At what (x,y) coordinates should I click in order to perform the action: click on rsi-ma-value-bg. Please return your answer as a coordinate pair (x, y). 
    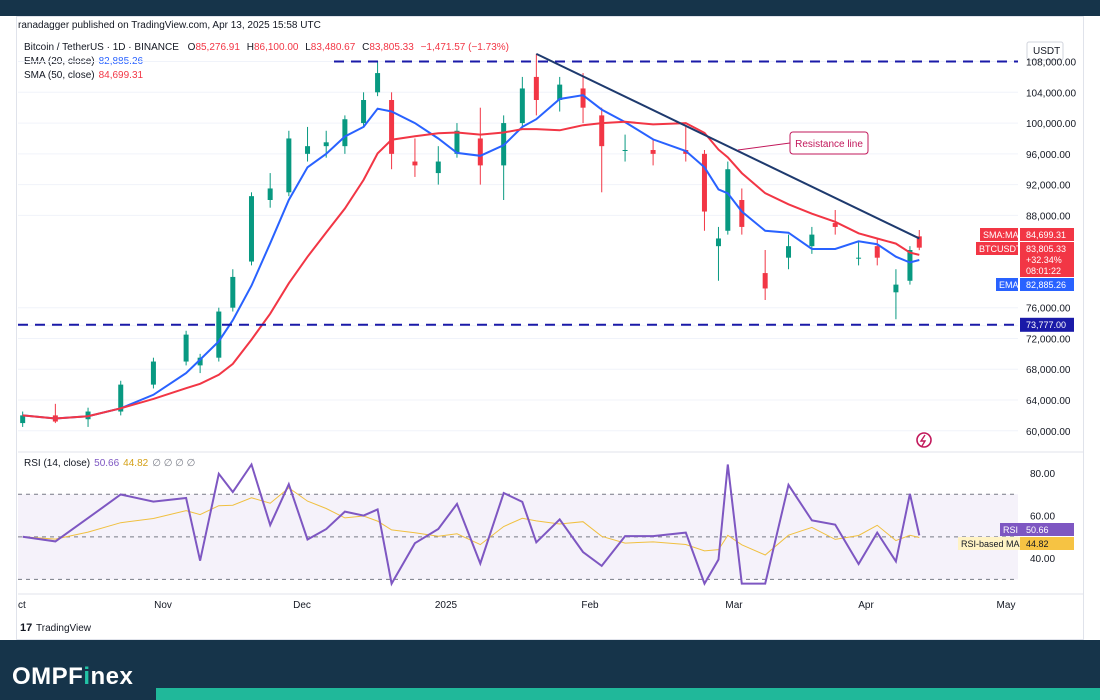
    Looking at the image, I should click on (1047, 543).